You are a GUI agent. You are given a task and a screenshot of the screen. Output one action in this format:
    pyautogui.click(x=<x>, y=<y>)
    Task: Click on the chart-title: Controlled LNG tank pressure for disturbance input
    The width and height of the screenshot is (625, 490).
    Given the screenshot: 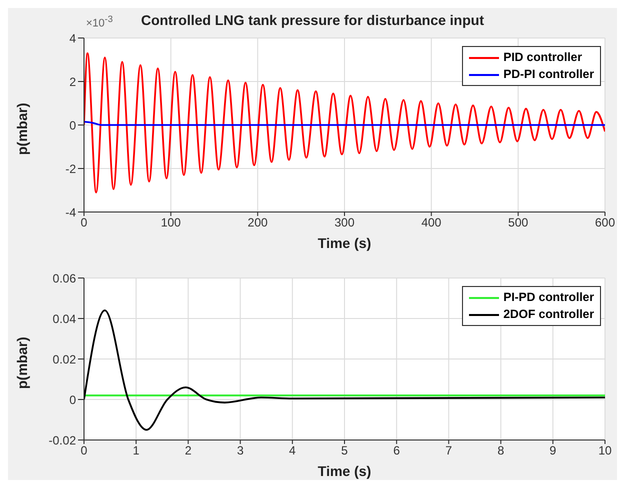 What is the action you would take?
    pyautogui.click(x=312, y=20)
    